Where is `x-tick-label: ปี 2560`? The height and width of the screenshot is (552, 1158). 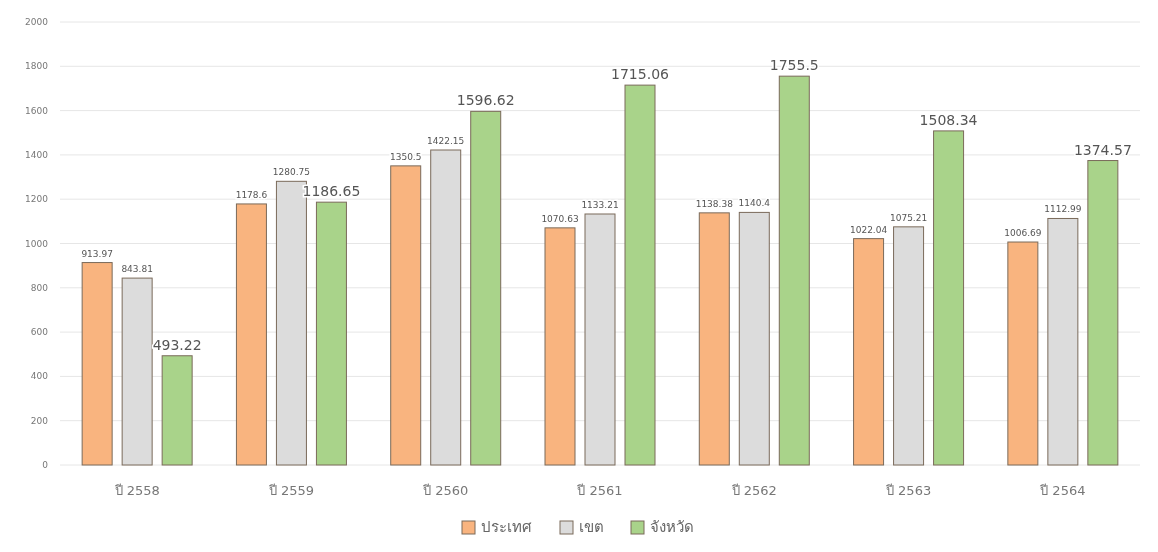 x-tick-label: ปี 2560 is located at coordinates (445, 490).